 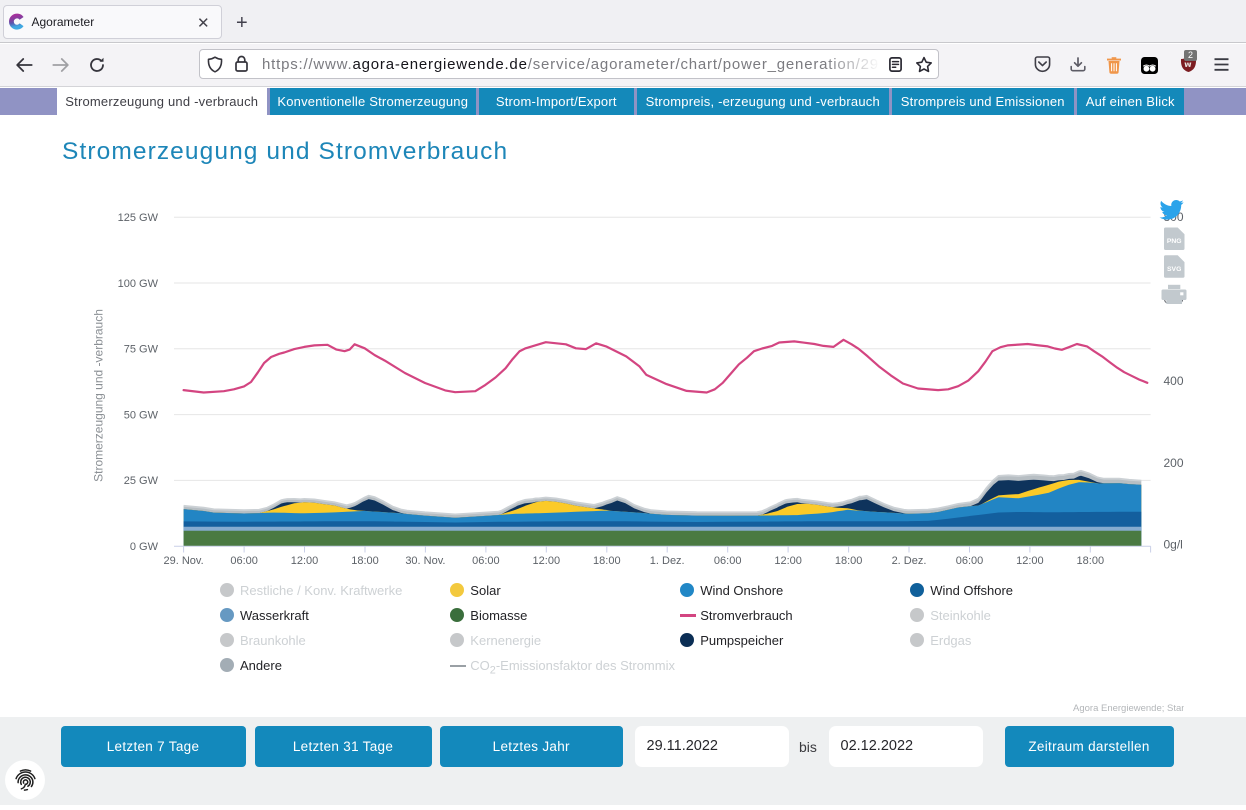 I want to click on svg-text: 50 GW, so click(x=141, y=415).